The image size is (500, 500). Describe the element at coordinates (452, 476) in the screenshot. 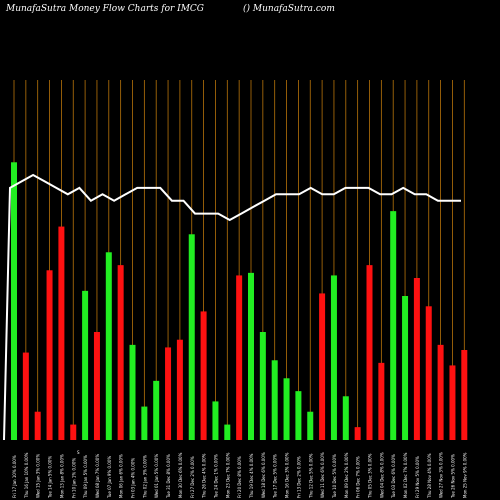

I see `x-tick-label: Tue 26 Nov 5% 0.00%` at that location.